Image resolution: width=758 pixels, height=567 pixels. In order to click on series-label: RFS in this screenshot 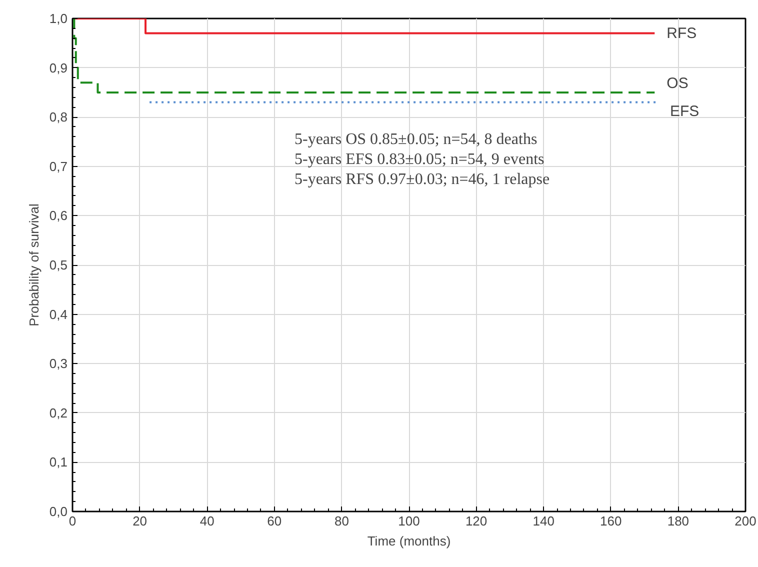, I will do `click(681, 33)`.